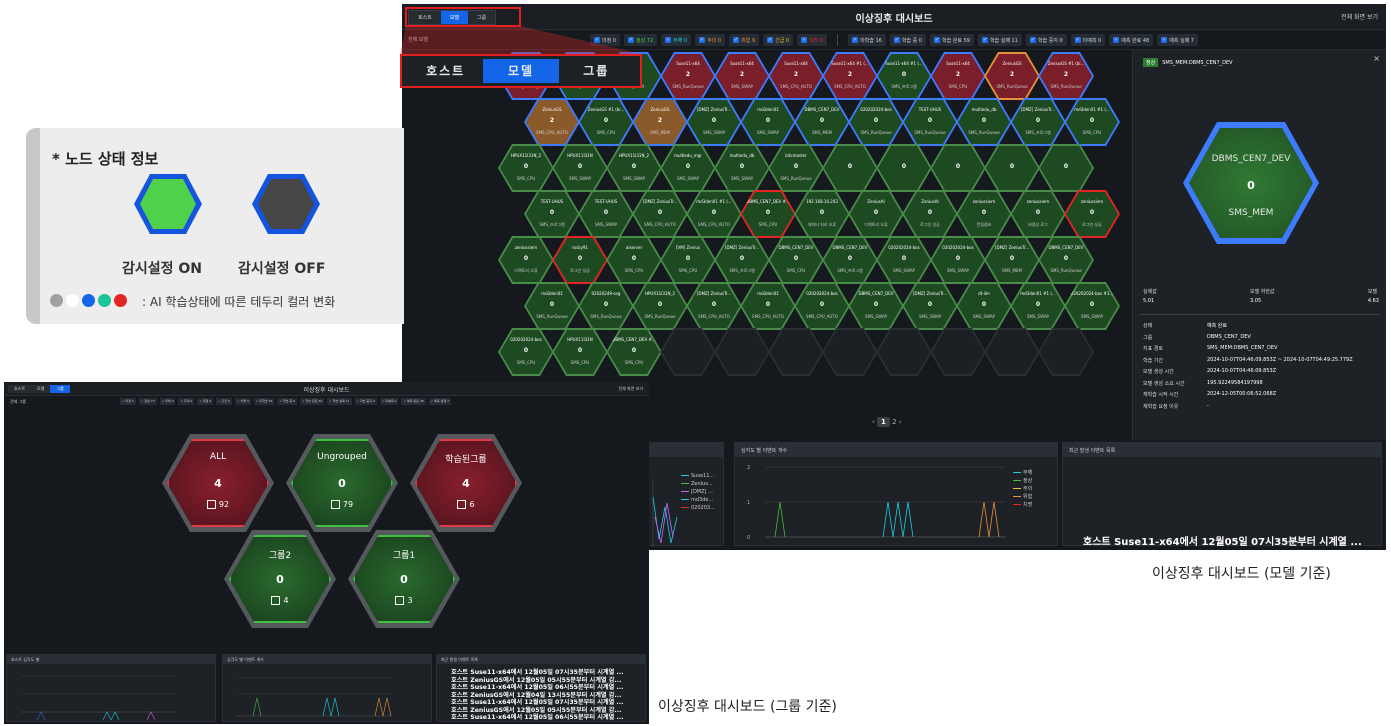  I want to click on node-hex: TEST-UHUS 0 SMS_프로그램, so click(552, 214).